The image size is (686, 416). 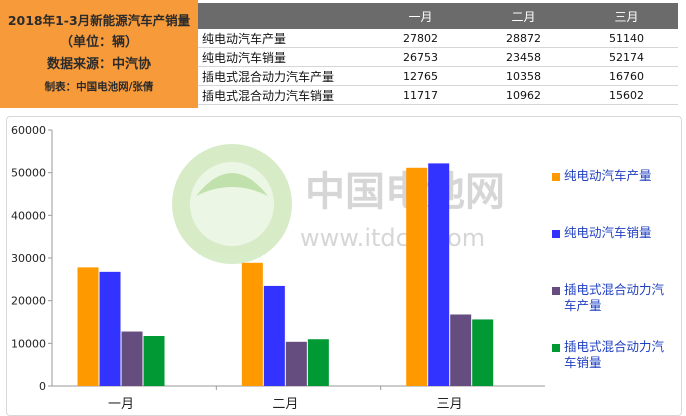 What do you see at coordinates (523, 95) in the screenshot?
I see `table-cell: 10962` at bounding box center [523, 95].